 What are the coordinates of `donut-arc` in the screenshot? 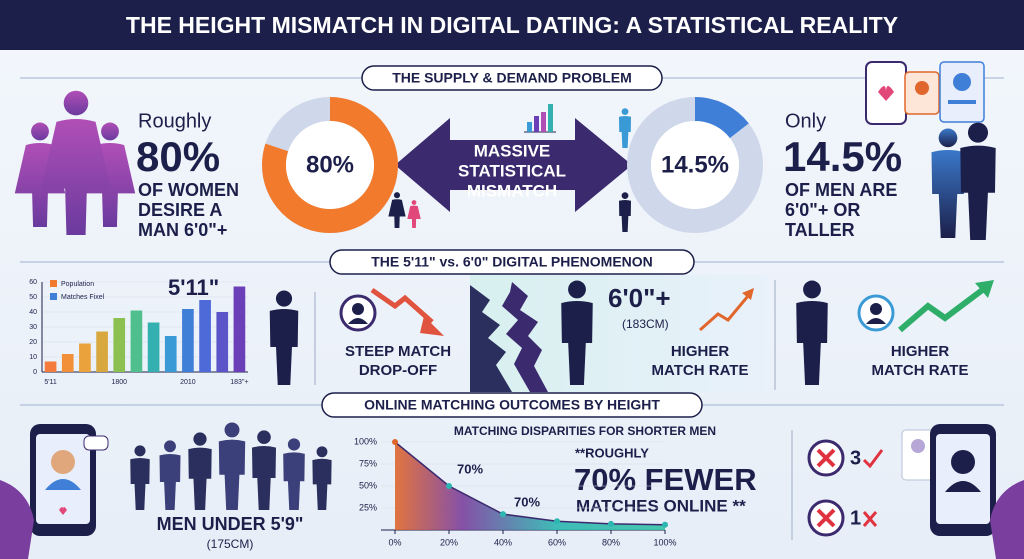 It's located at (695, 165).